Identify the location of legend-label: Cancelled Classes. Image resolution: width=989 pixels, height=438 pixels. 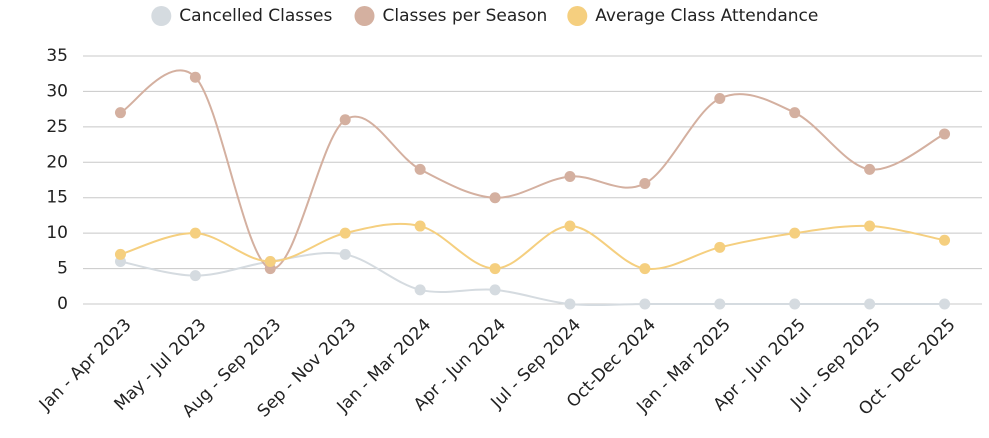
(255, 16).